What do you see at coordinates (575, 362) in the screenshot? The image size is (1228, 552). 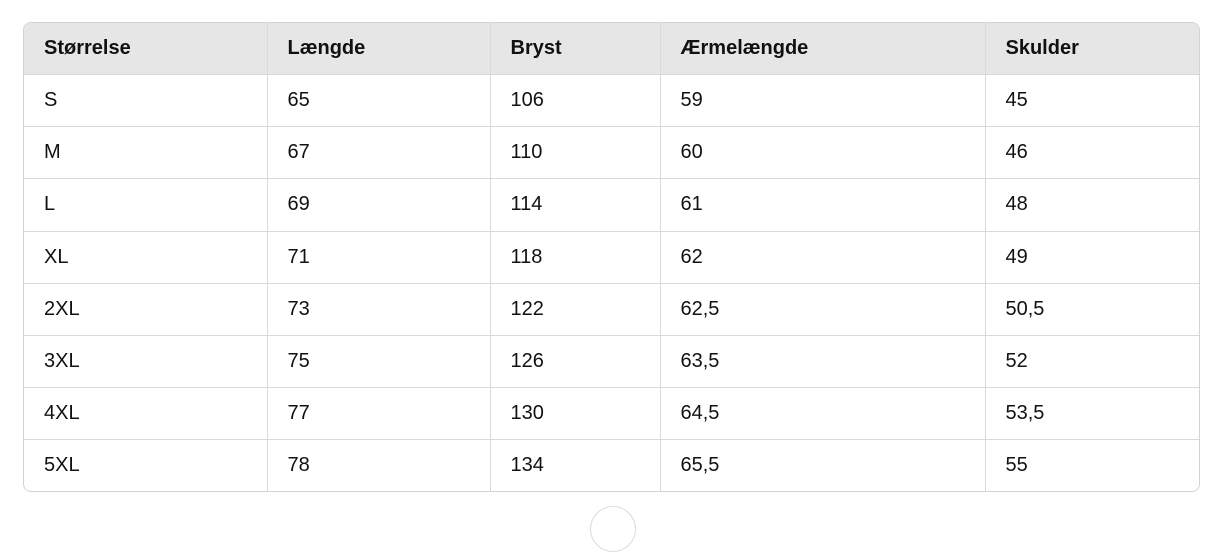 I see `cell-chest: 126` at bounding box center [575, 362].